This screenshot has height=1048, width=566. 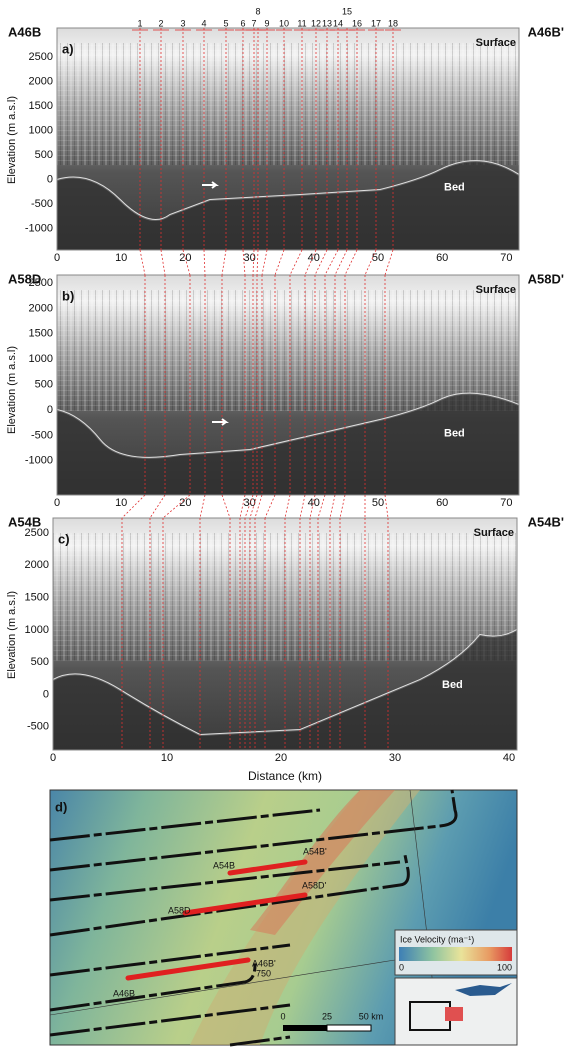 What do you see at coordinates (546, 31) in the screenshot?
I see `profile-end: A46B'` at bounding box center [546, 31].